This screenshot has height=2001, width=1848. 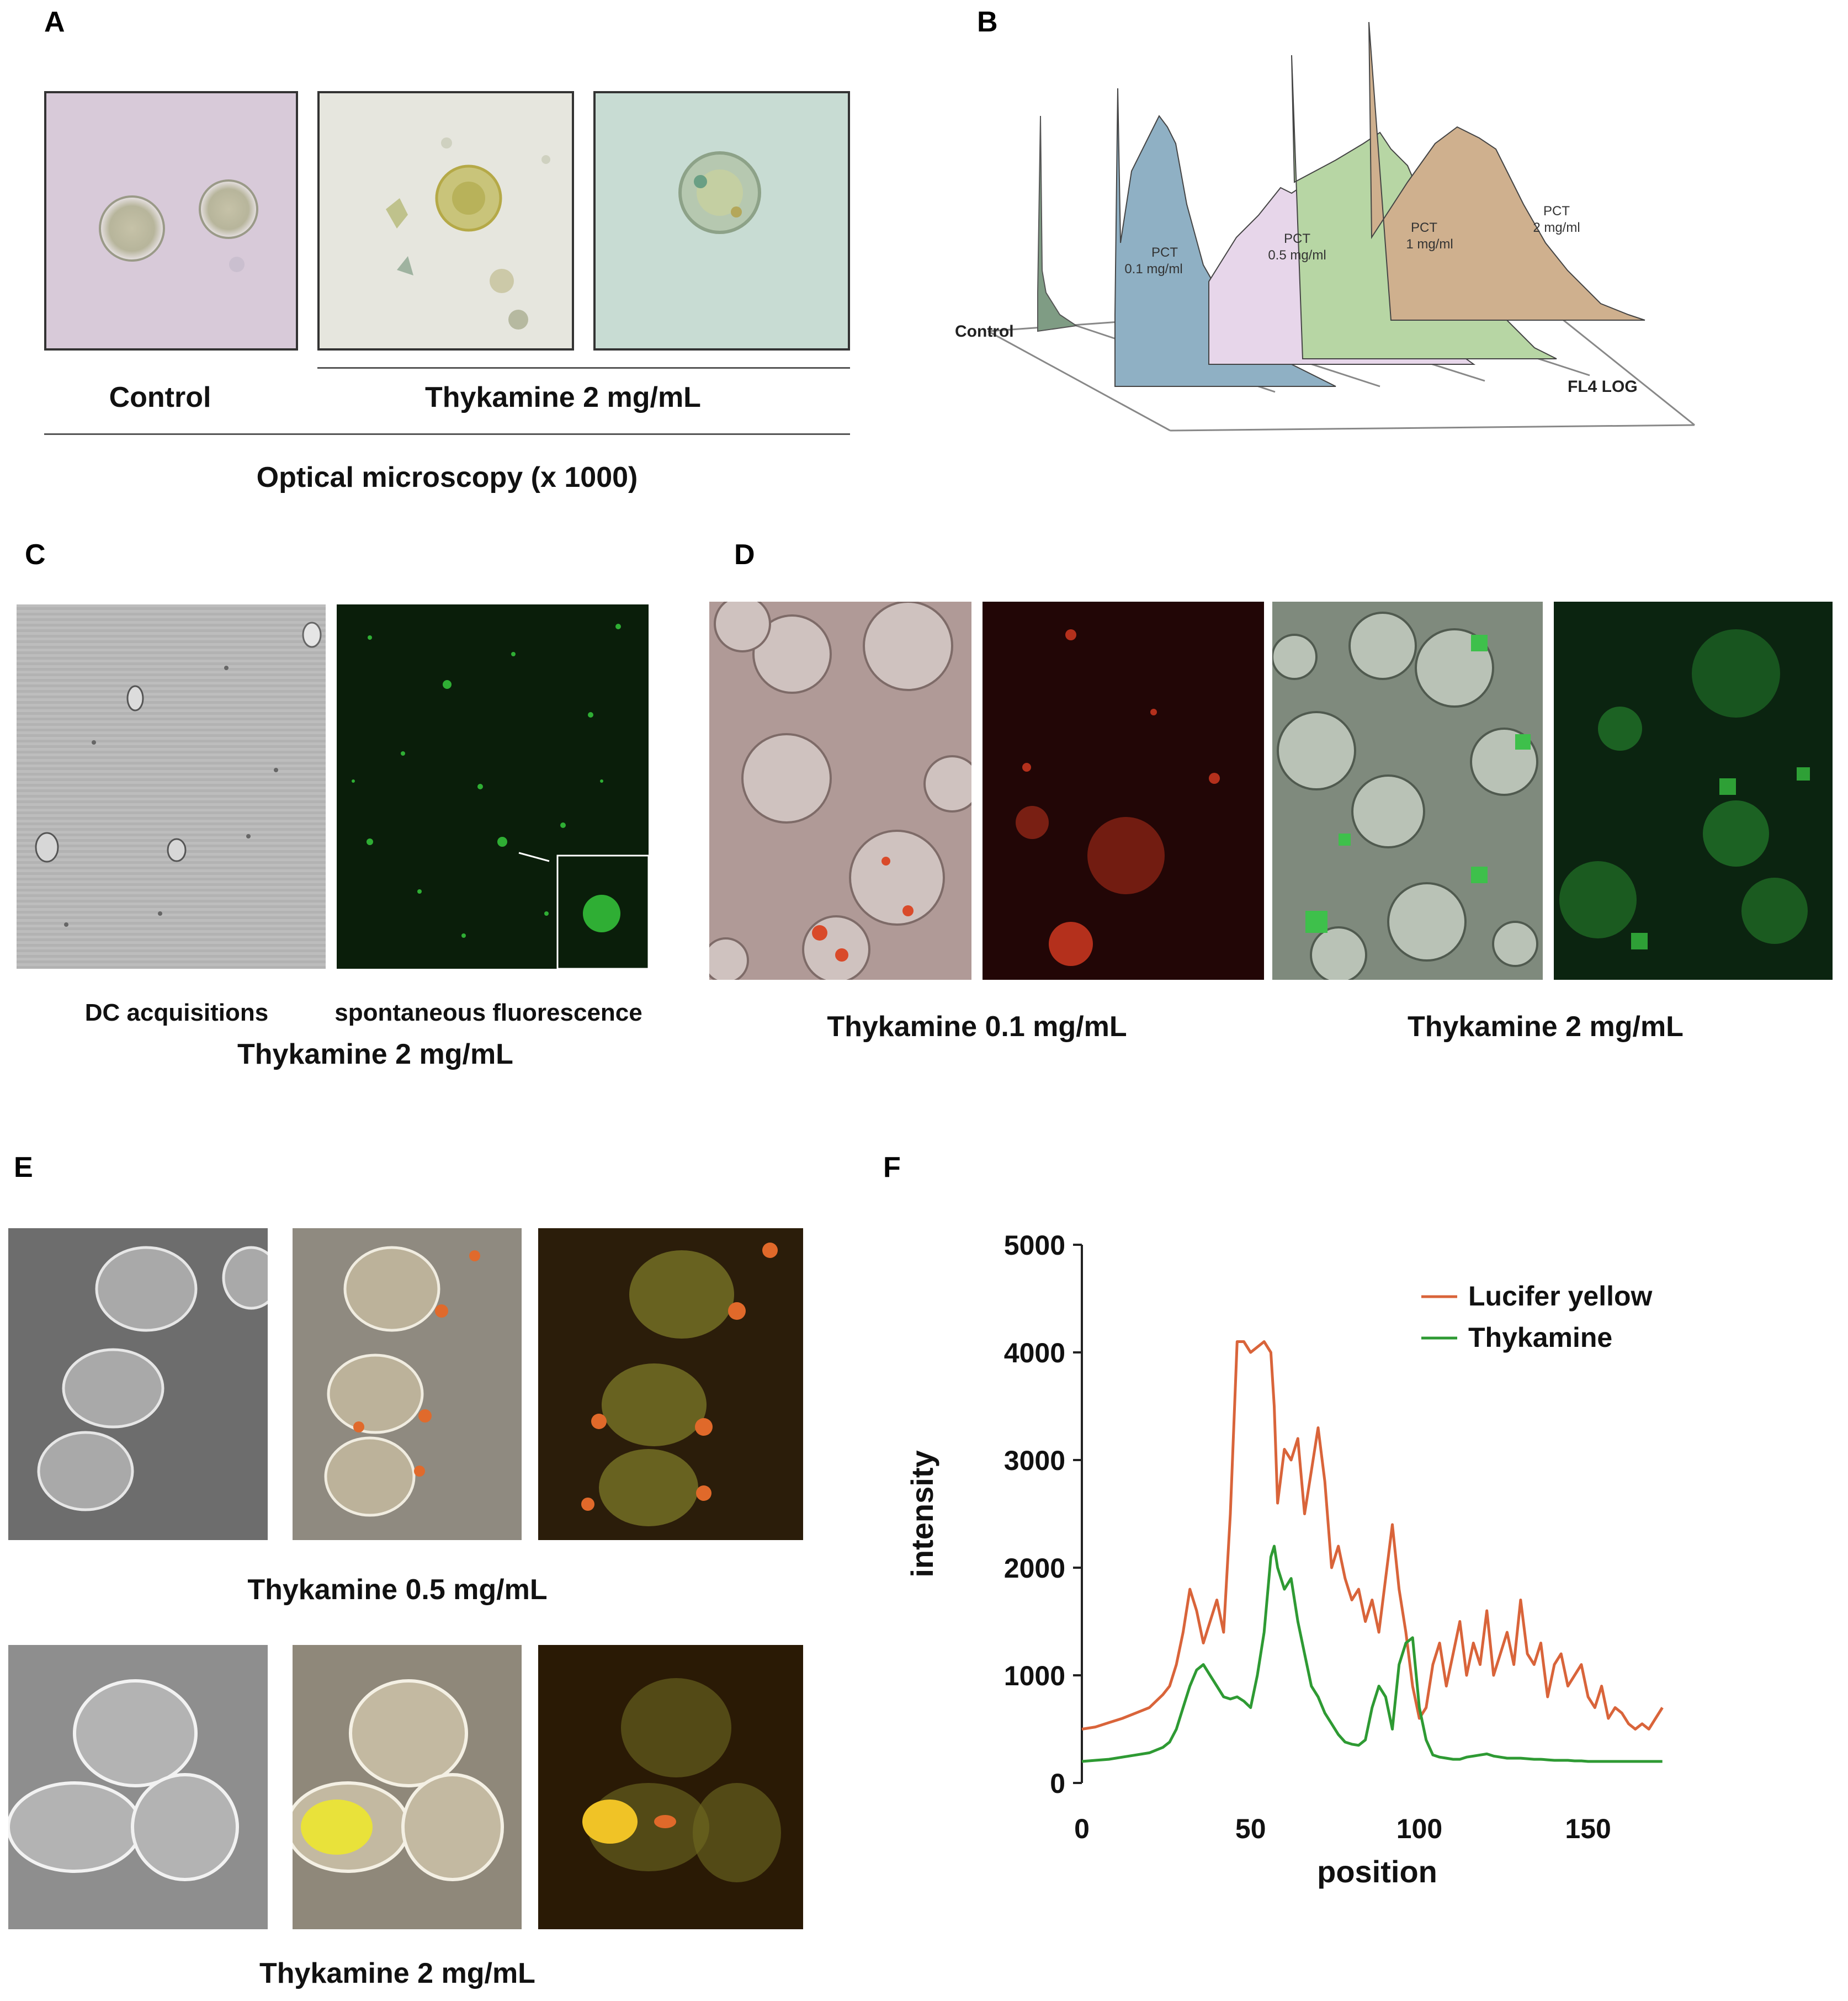 I want to click on y-tick-label-2: 2000, so click(x=1034, y=1569).